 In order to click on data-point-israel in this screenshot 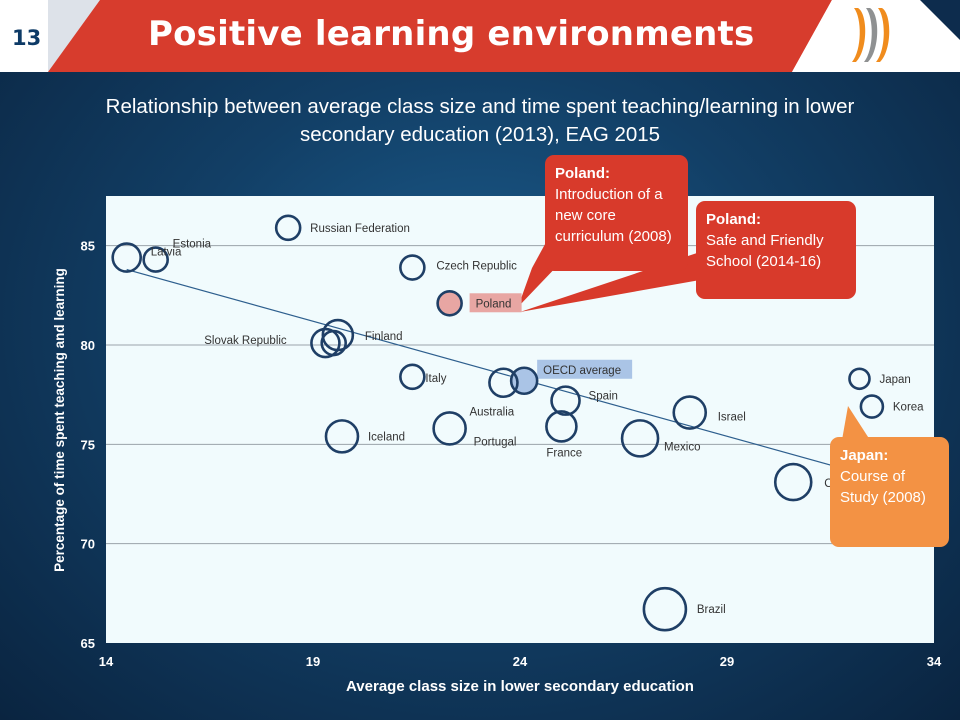, I will do `click(690, 412)`.